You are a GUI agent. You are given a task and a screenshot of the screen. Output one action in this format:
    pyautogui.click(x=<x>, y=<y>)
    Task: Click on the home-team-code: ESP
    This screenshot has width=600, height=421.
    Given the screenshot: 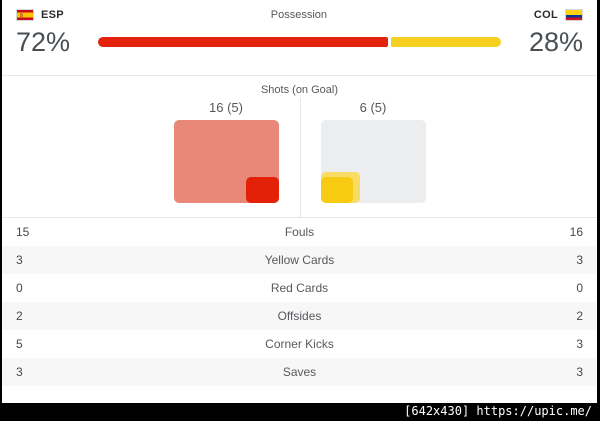 What is the action you would take?
    pyautogui.click(x=52, y=15)
    